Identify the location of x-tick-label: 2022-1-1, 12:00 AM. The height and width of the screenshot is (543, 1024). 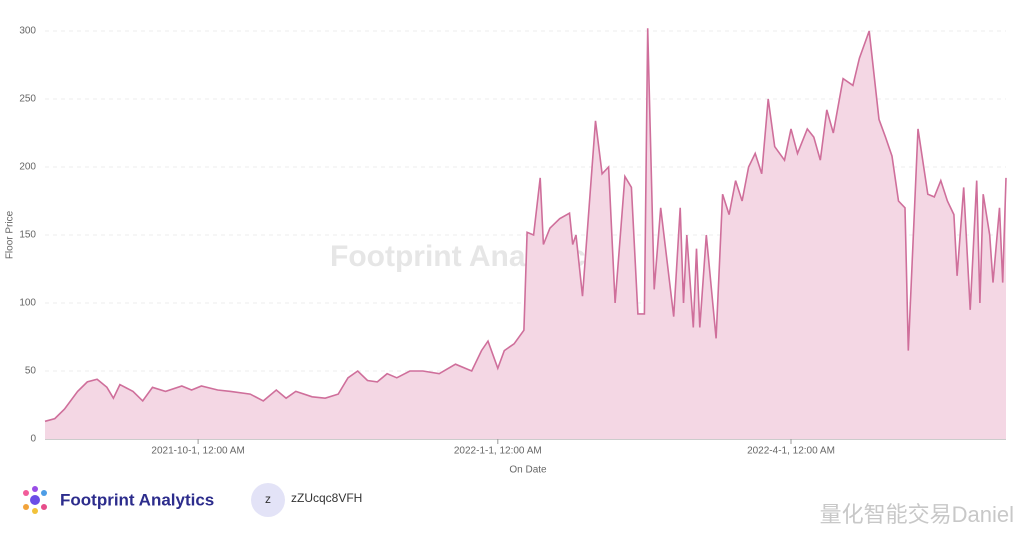
(498, 451).